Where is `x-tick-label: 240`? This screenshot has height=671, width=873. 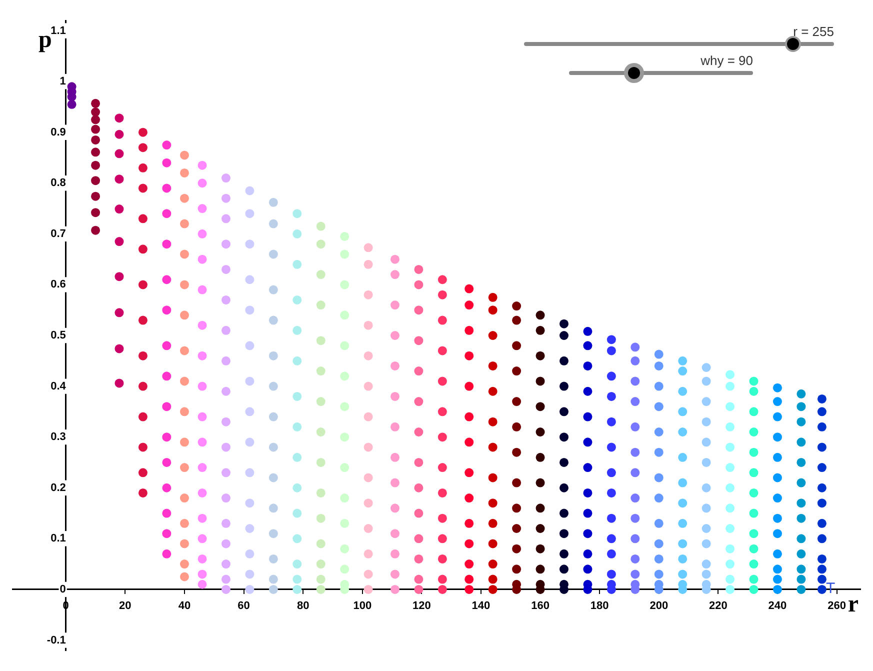
x-tick-label: 240 is located at coordinates (777, 606).